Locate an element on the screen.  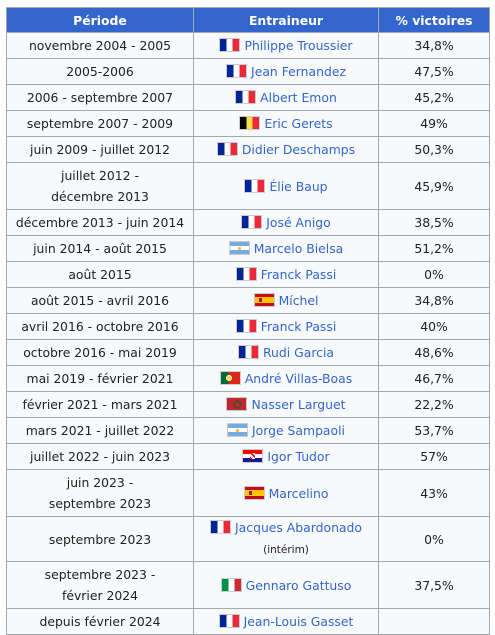
period-cell: depuis février 2024 is located at coordinates (100, 621).